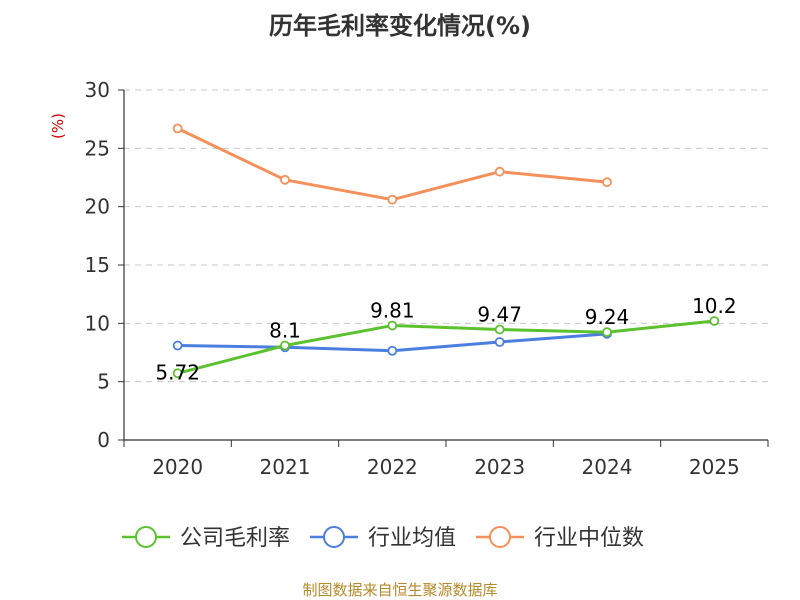 Image resolution: width=800 pixels, height=600 pixels. Describe the element at coordinates (392, 311) in the screenshot. I see `data-label: 9.81` at that location.